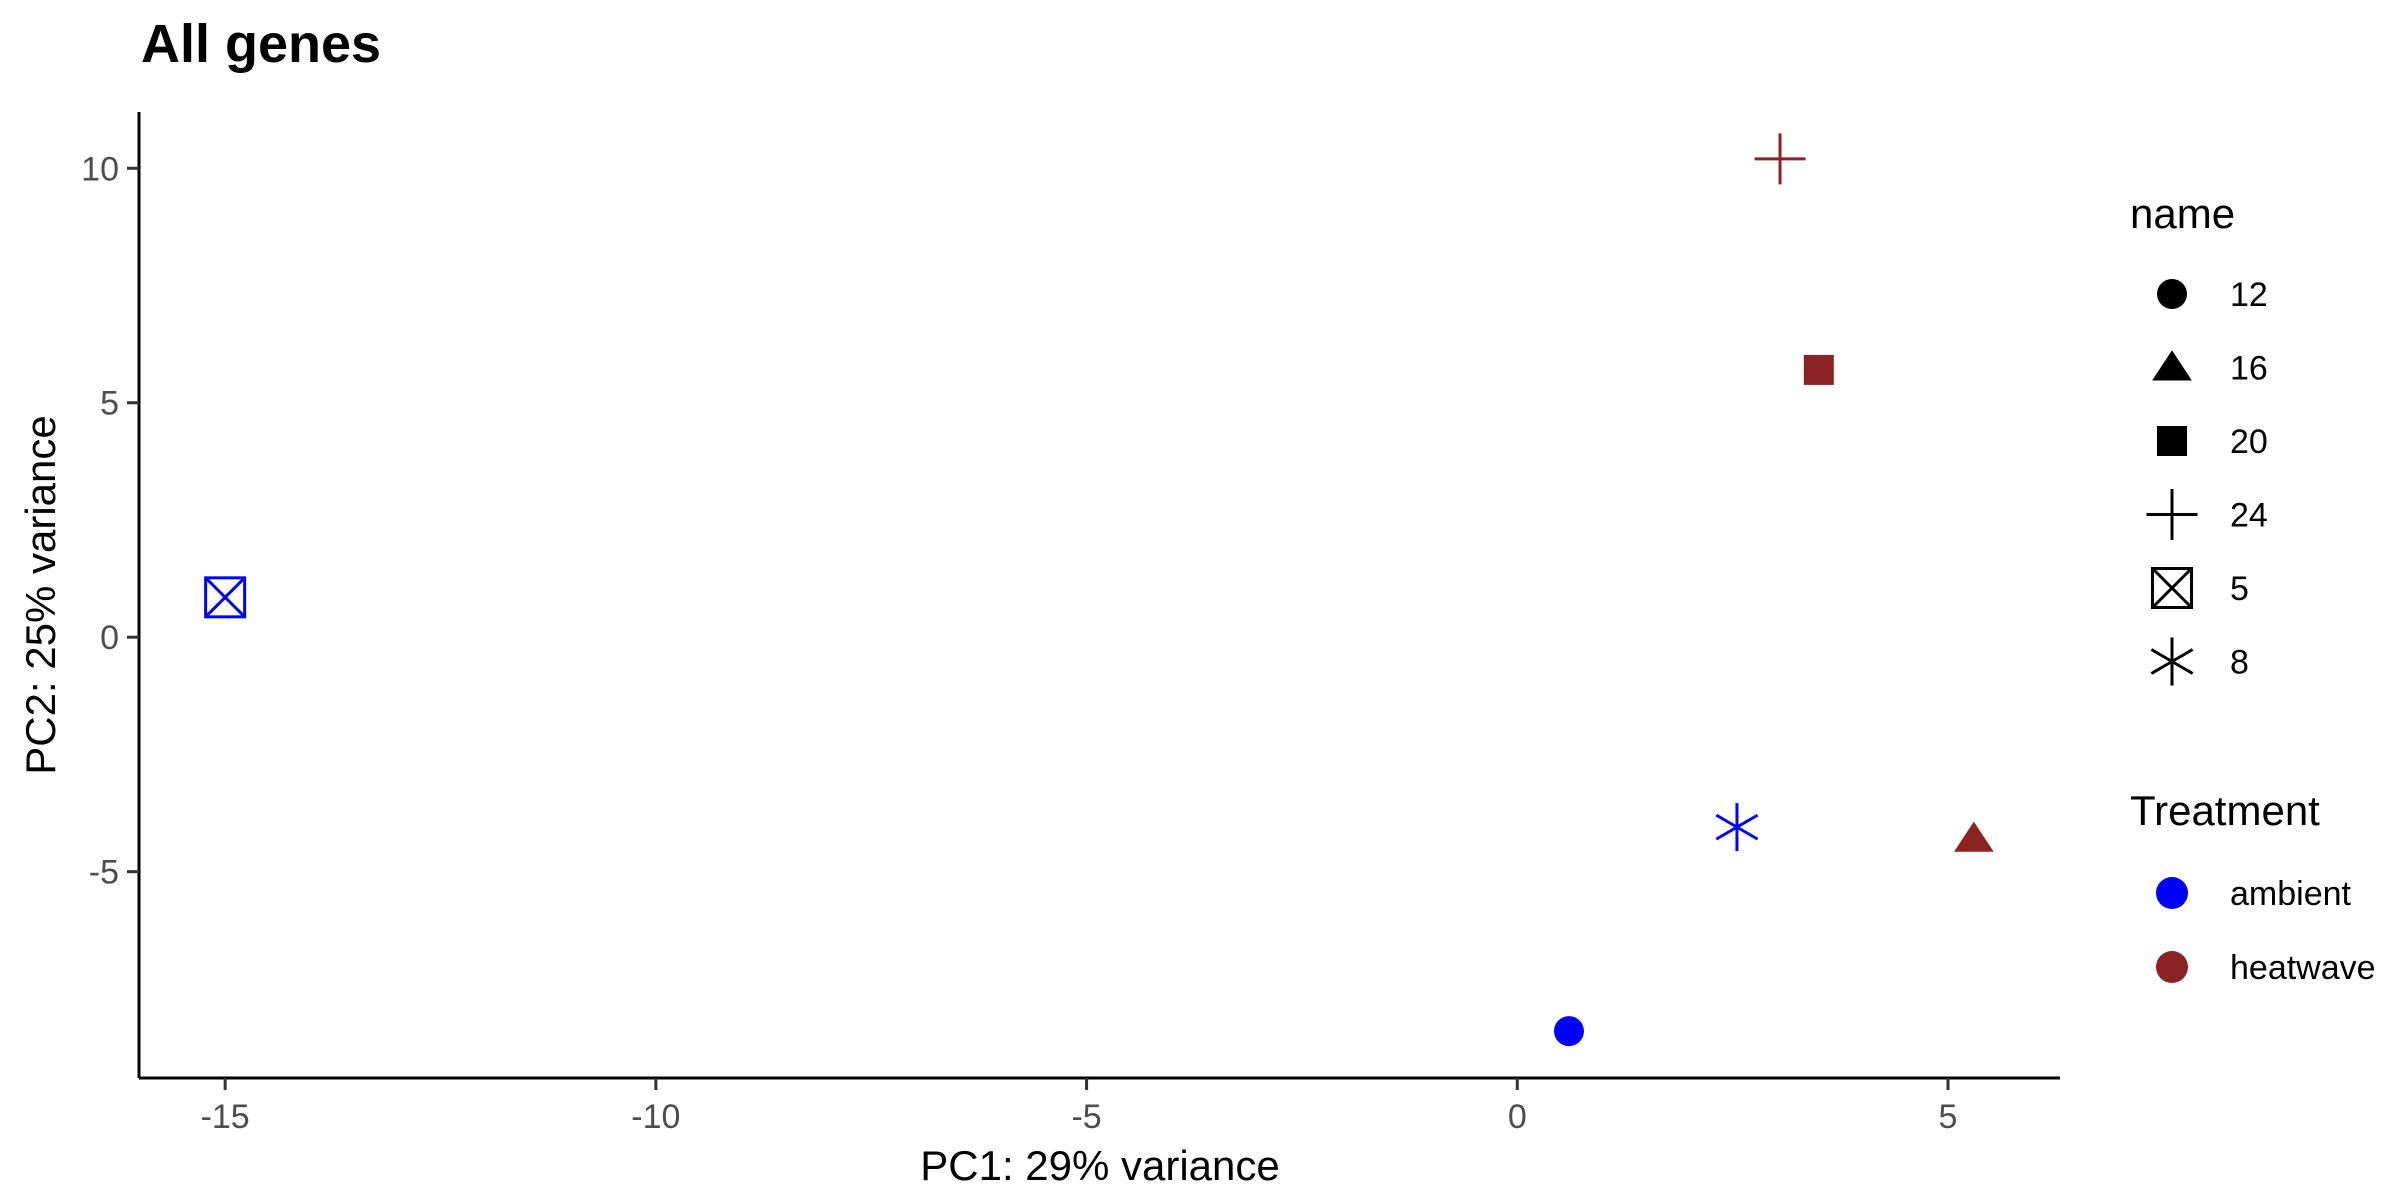 The height and width of the screenshot is (1200, 2400). I want to click on y-tick-label: 5, so click(109, 404).